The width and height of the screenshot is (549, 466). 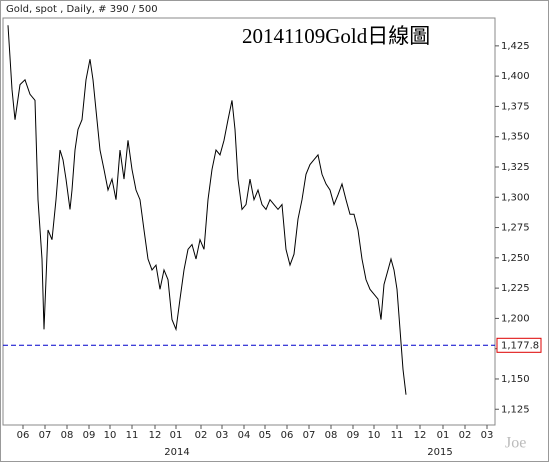 I want to click on y-tick-label: 1,350, so click(x=515, y=137).